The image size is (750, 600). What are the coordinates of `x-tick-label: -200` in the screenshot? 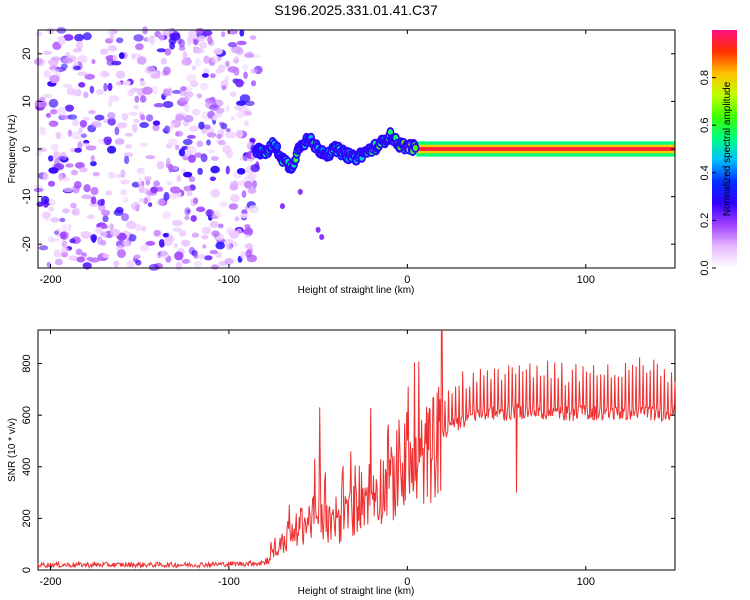 It's located at (50, 280).